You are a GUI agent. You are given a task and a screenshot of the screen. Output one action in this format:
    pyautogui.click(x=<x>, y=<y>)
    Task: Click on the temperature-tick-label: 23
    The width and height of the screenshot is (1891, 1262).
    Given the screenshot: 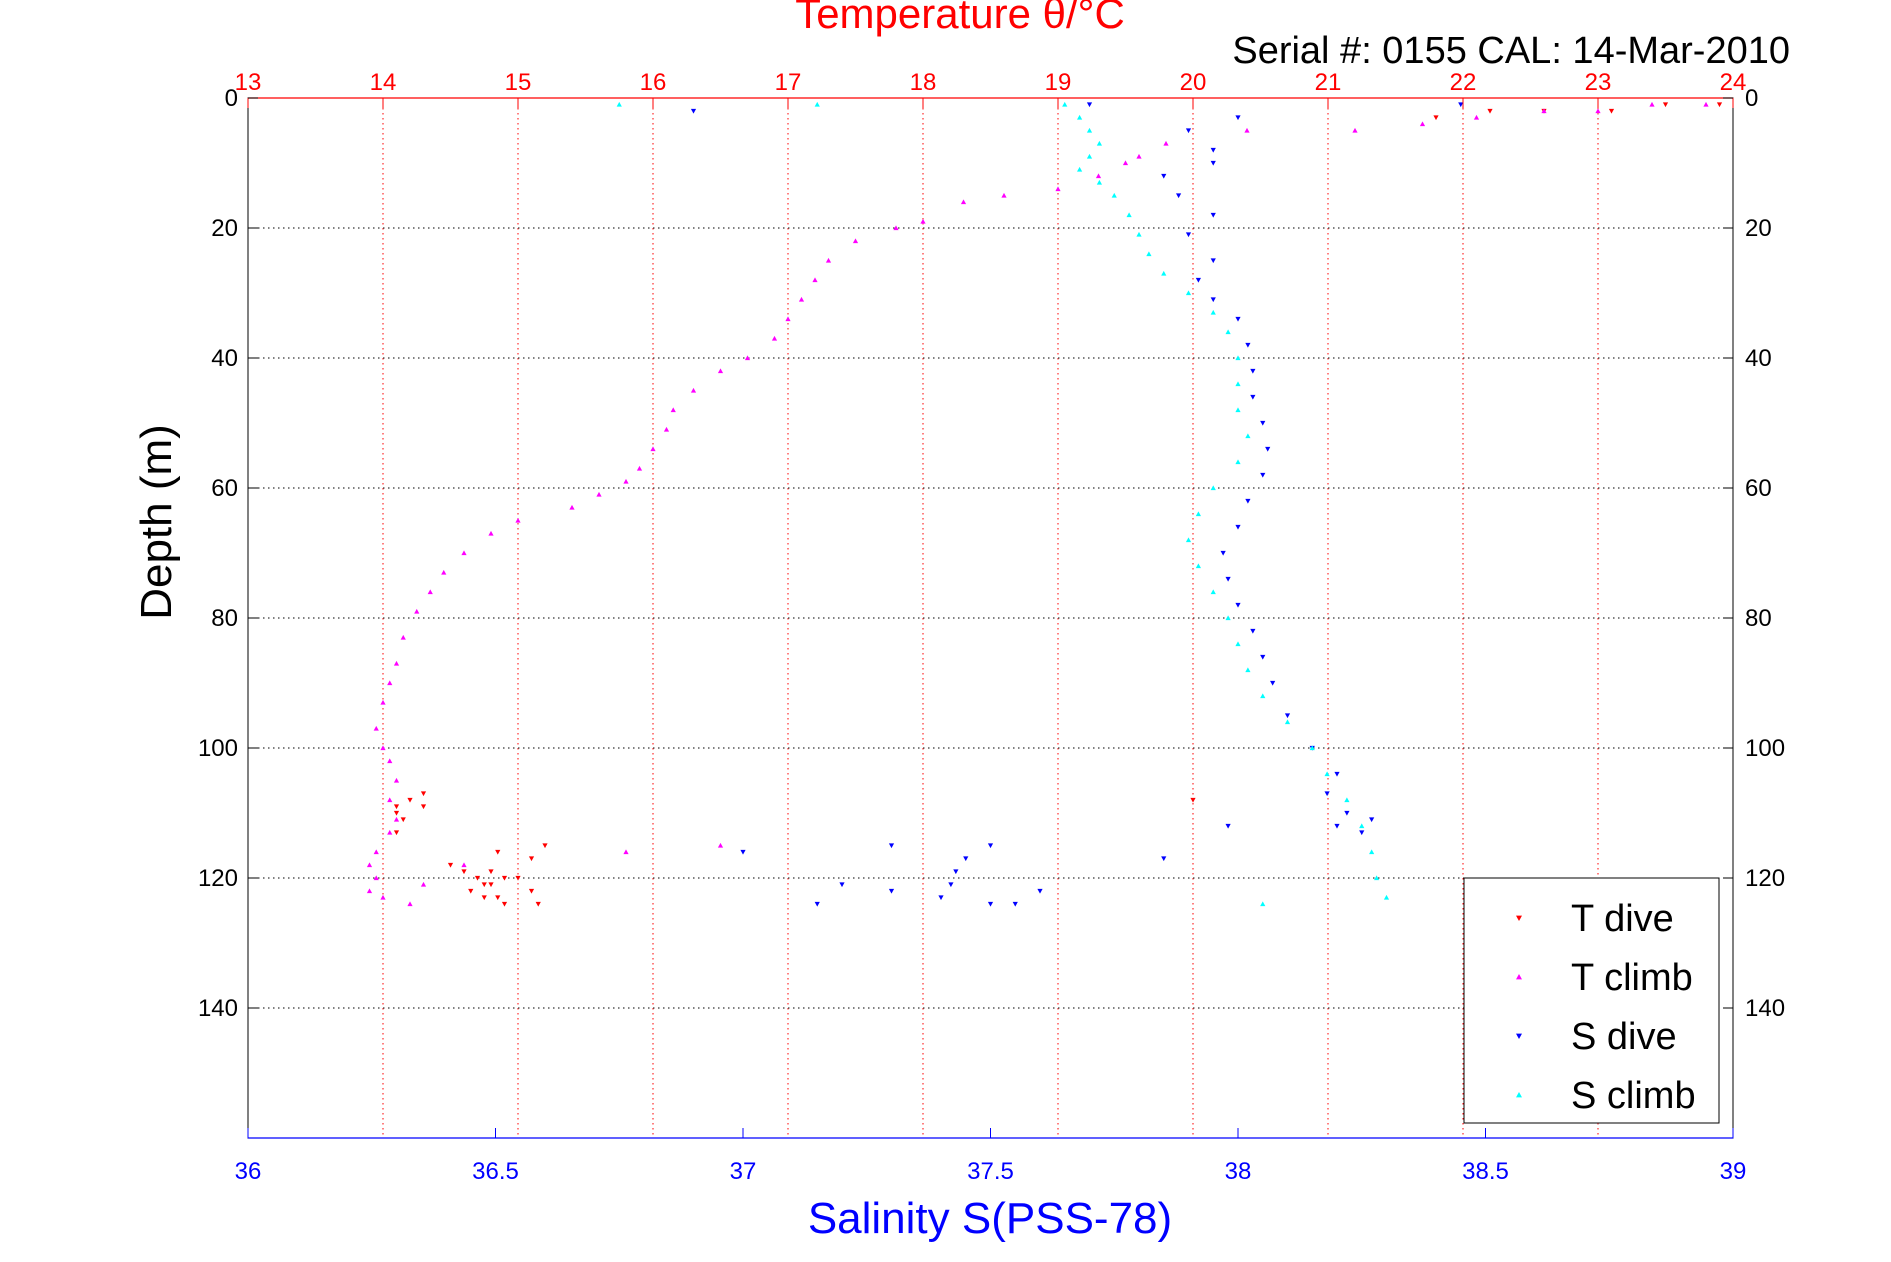 What is the action you would take?
    pyautogui.click(x=1598, y=82)
    